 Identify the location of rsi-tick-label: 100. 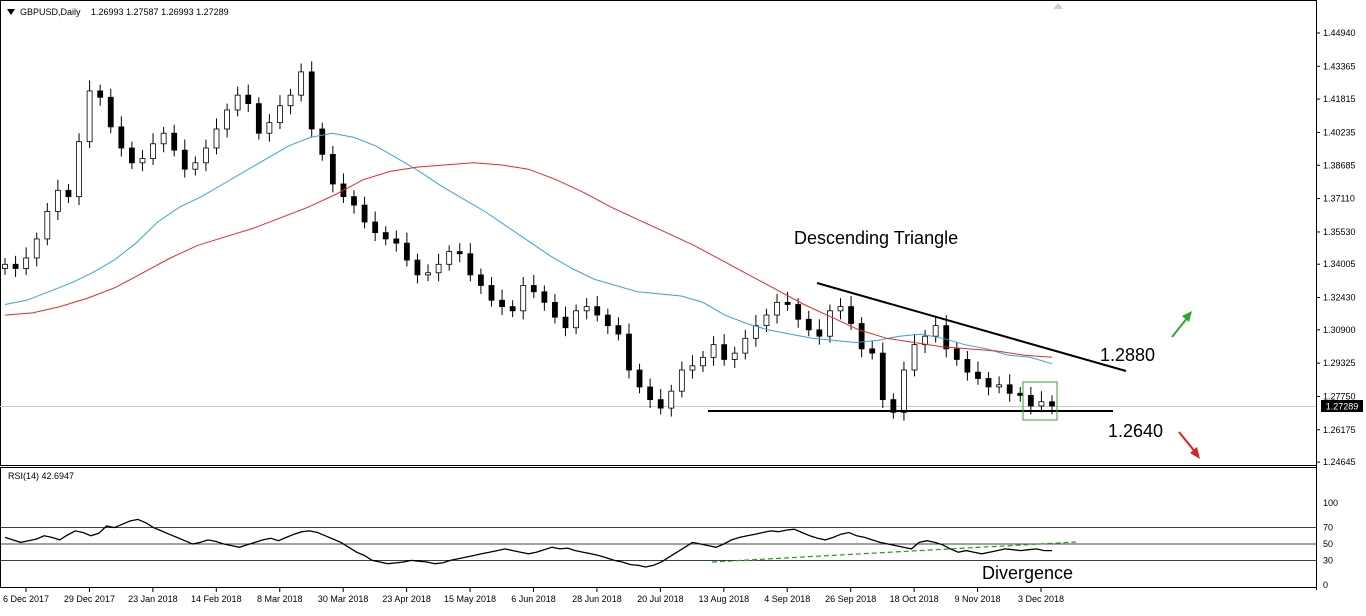
(1330, 503).